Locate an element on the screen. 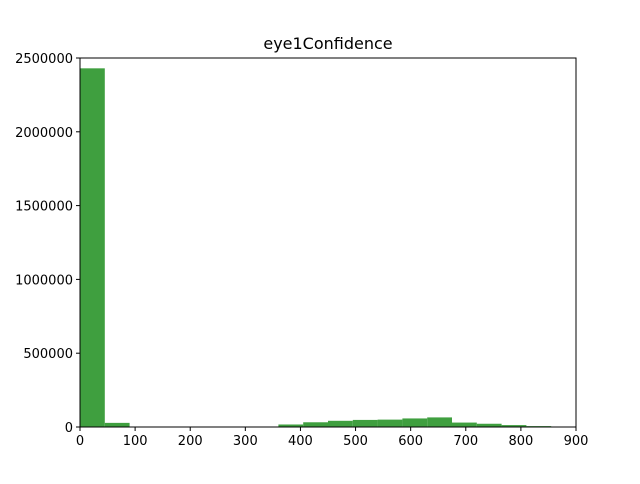 The height and width of the screenshot is (484, 640). y-tick-label: 1000000 is located at coordinates (44, 280).